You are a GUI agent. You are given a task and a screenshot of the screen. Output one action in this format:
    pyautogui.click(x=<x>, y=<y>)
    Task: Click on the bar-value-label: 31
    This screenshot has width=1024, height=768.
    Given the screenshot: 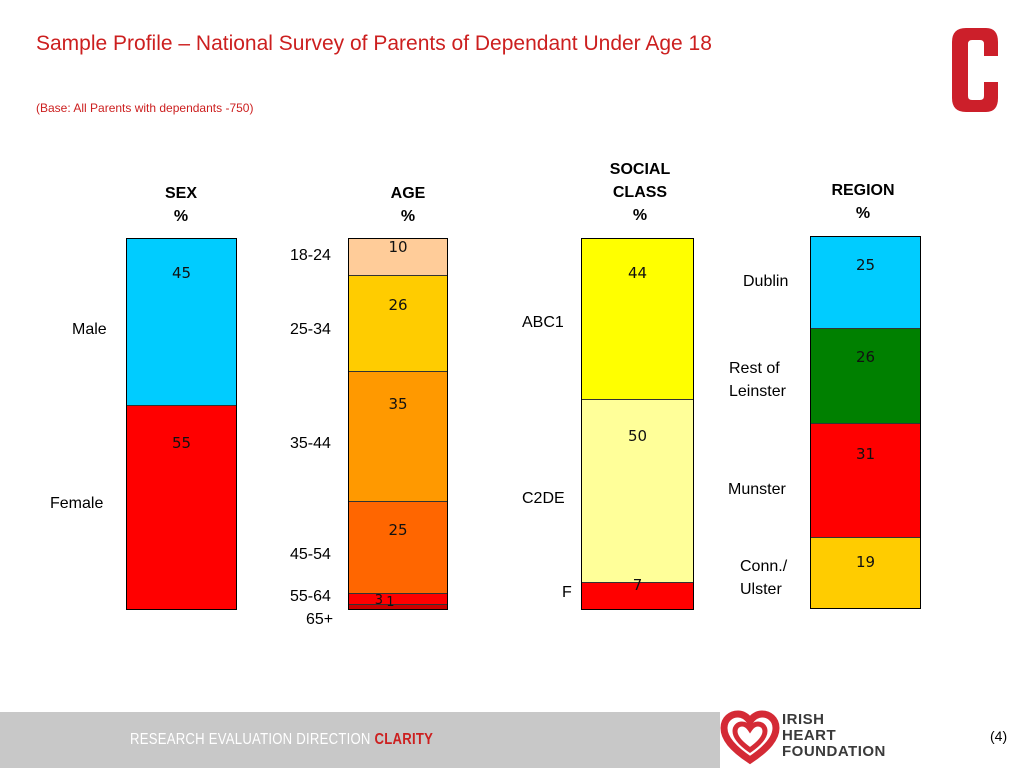 What is the action you would take?
    pyautogui.click(x=865, y=454)
    